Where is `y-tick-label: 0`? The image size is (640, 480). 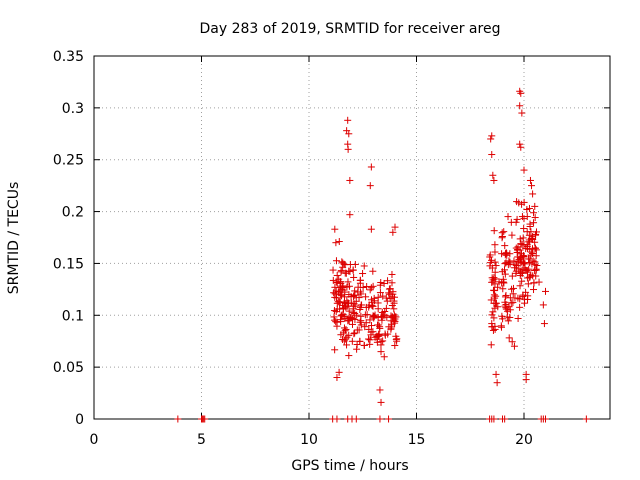 y-tick-label: 0 is located at coordinates (79, 420).